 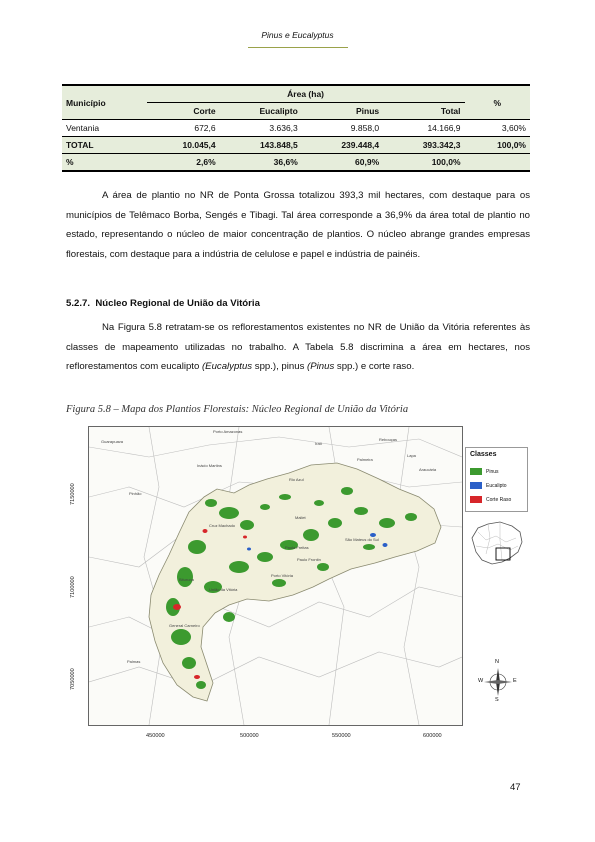 I want to click on legend-label-eucalipto: Eucalipto, so click(x=496, y=486).